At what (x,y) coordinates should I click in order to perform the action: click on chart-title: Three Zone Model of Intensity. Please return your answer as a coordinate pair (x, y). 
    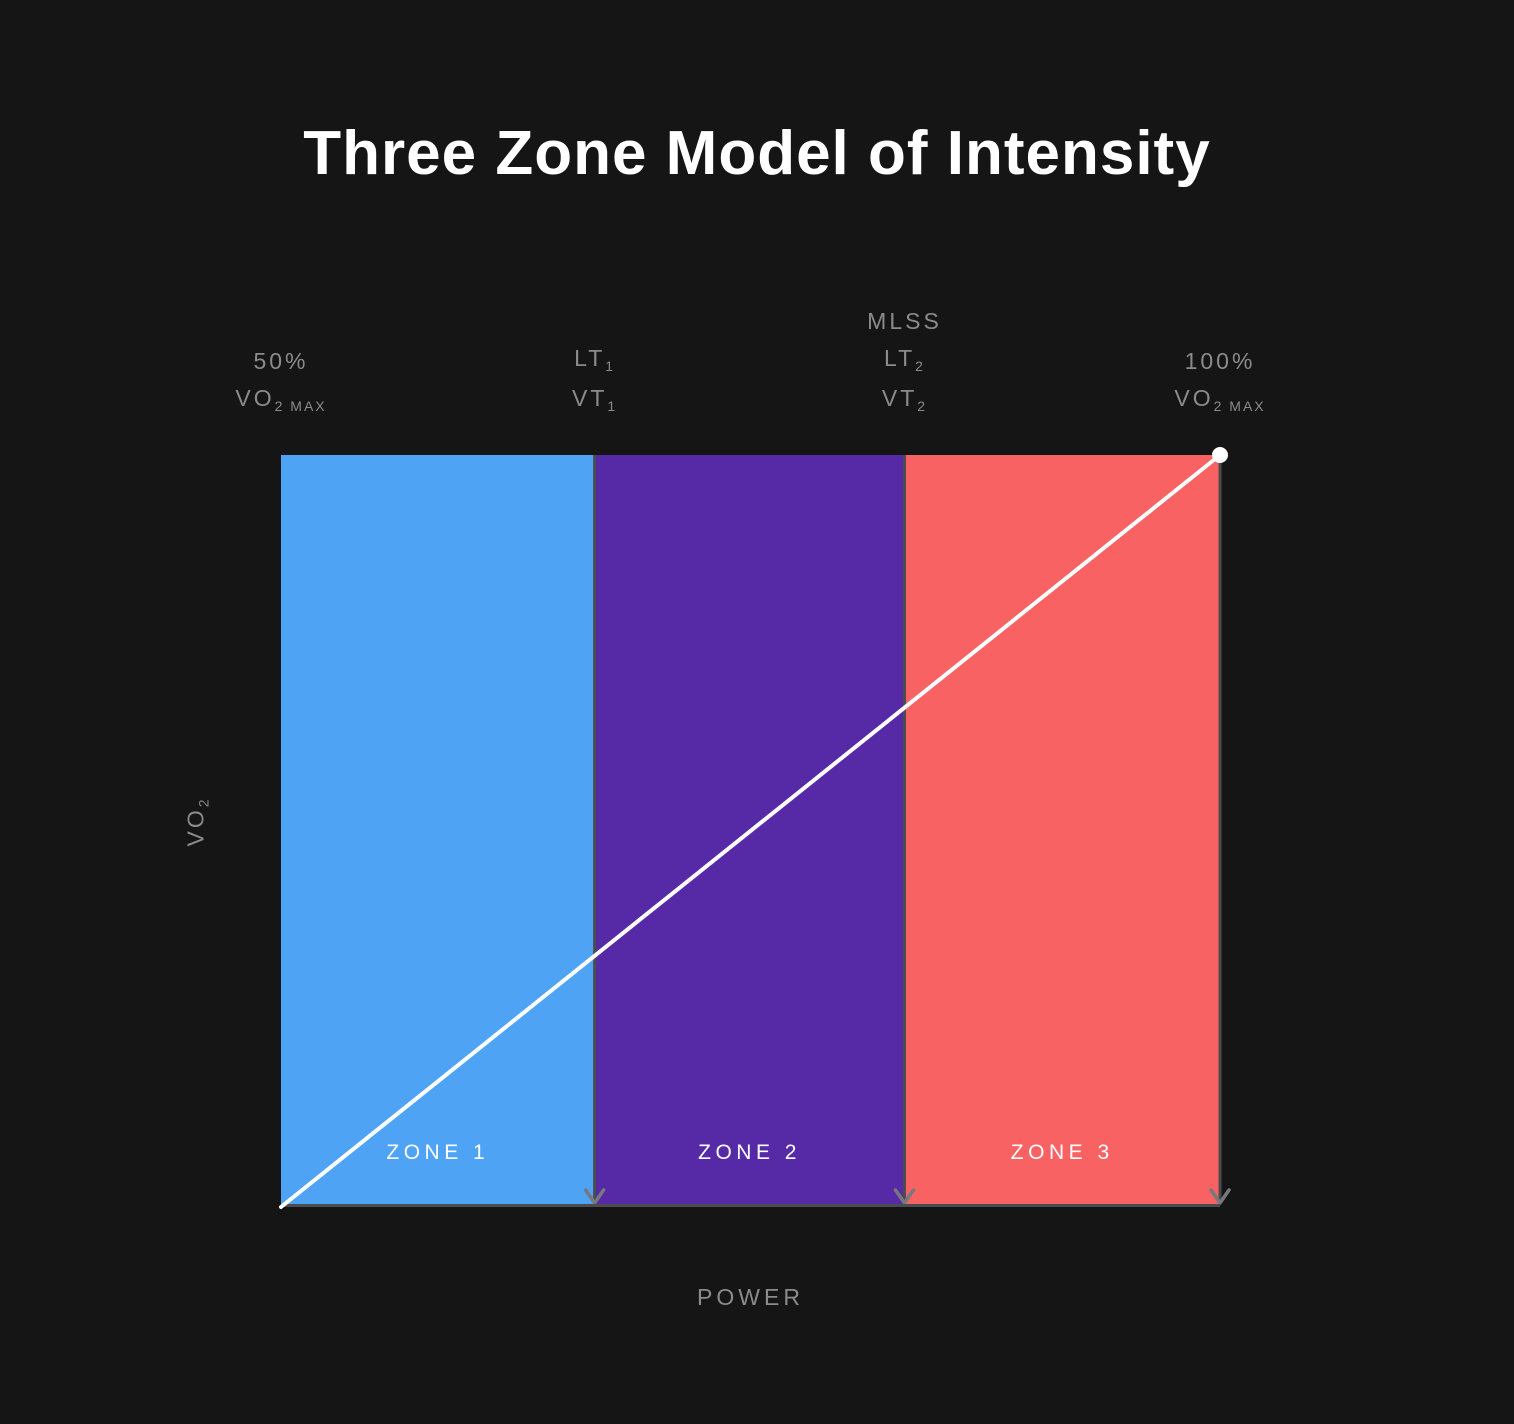
    Looking at the image, I should click on (757, 153).